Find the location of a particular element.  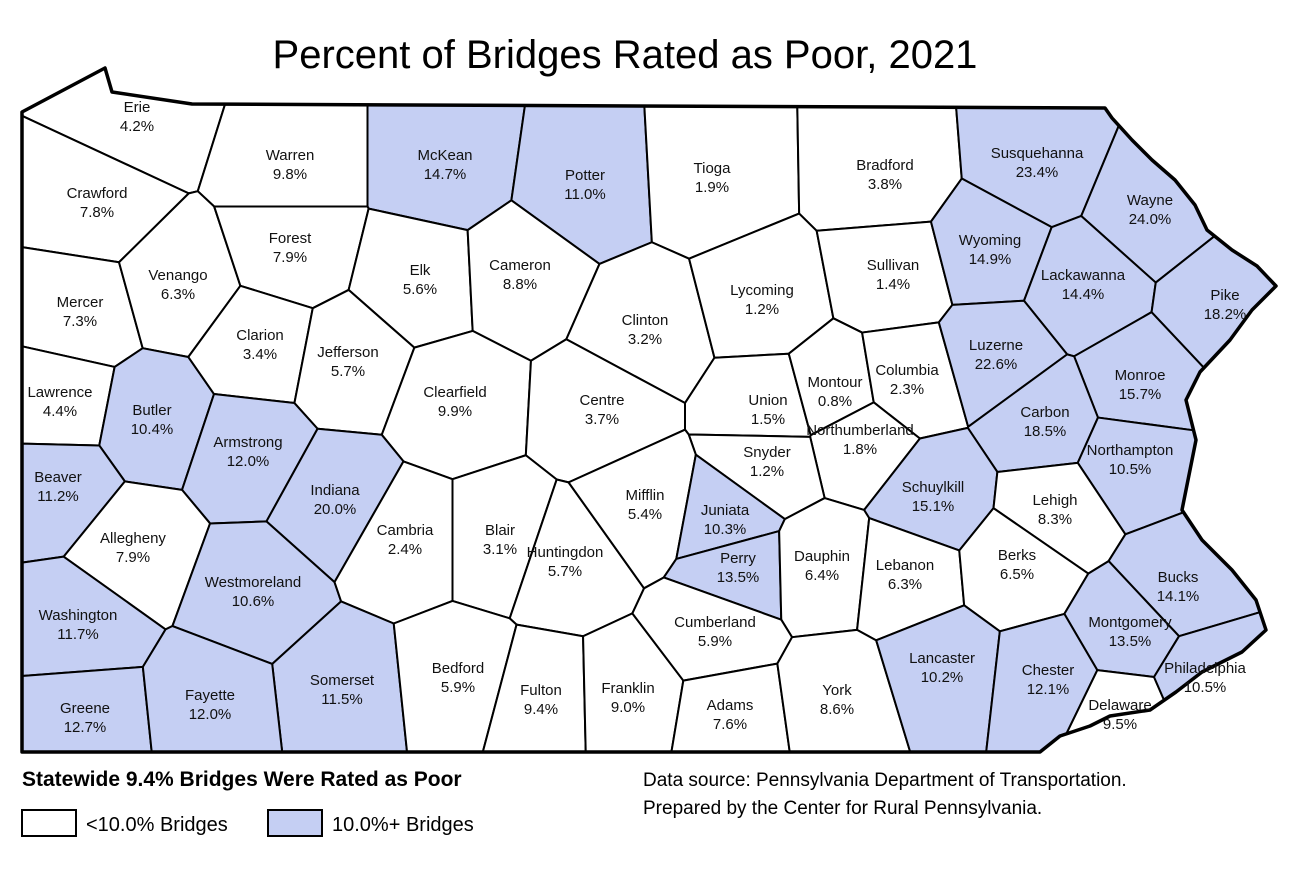

county-name: Fulton is located at coordinates (541, 690).